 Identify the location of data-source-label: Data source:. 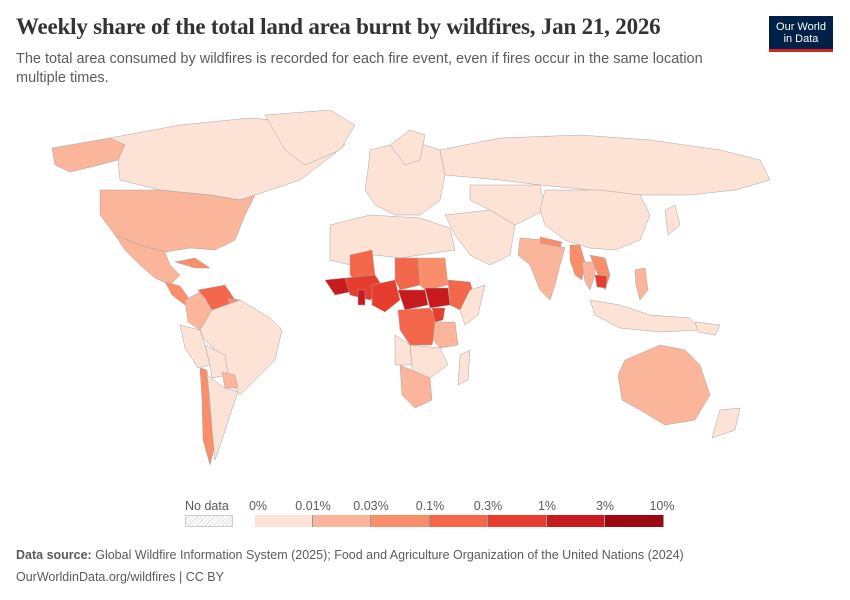
(54, 555).